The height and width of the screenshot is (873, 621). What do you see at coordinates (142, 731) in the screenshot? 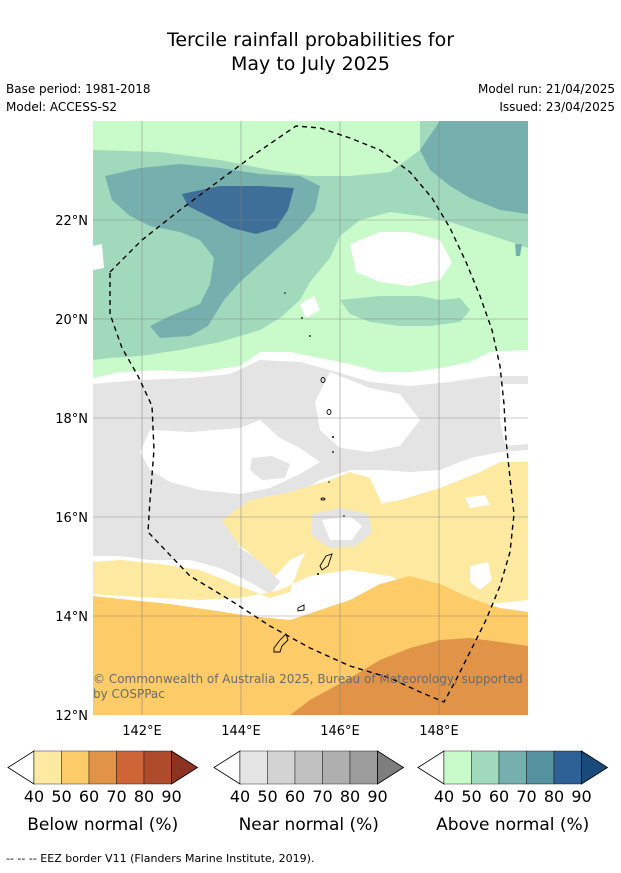
I see `lon-label-142: 142°E` at bounding box center [142, 731].